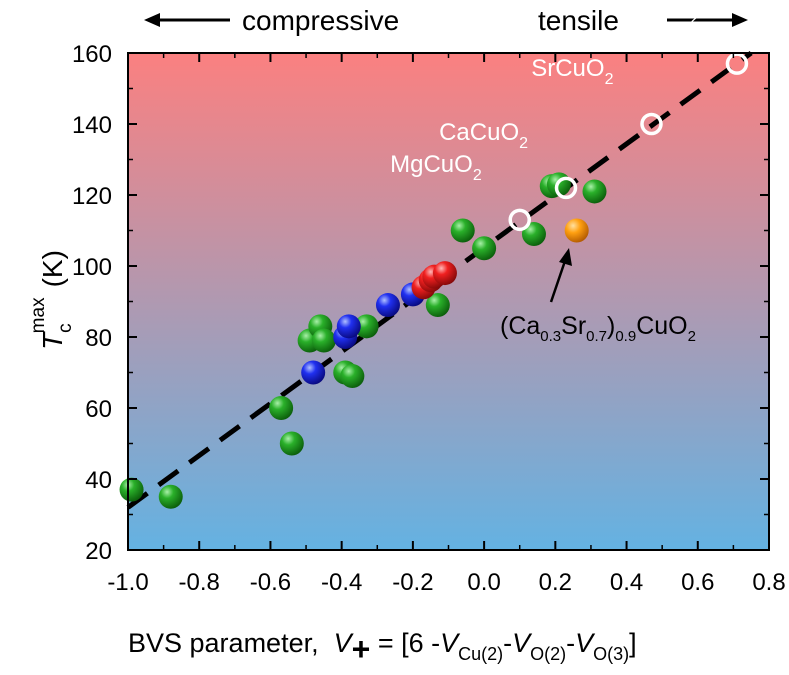  What do you see at coordinates (480, 654) in the screenshot?
I see `x-axis-sub1: Cu(2)` at bounding box center [480, 654].